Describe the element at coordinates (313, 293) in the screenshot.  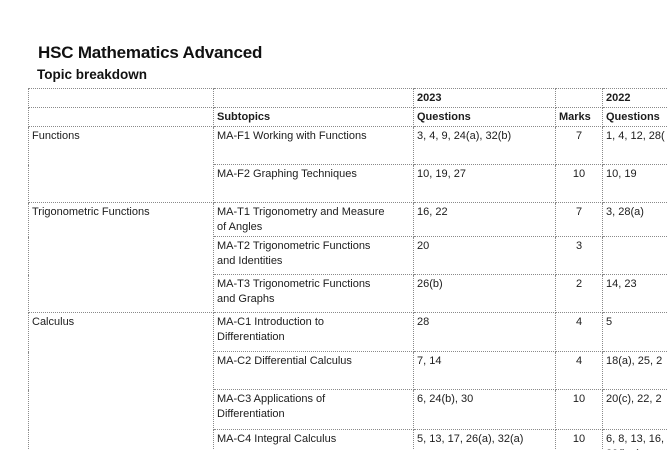
I see `subtopic-cell: MA-T3 Trigonometric Functions and Graphs` at that location.